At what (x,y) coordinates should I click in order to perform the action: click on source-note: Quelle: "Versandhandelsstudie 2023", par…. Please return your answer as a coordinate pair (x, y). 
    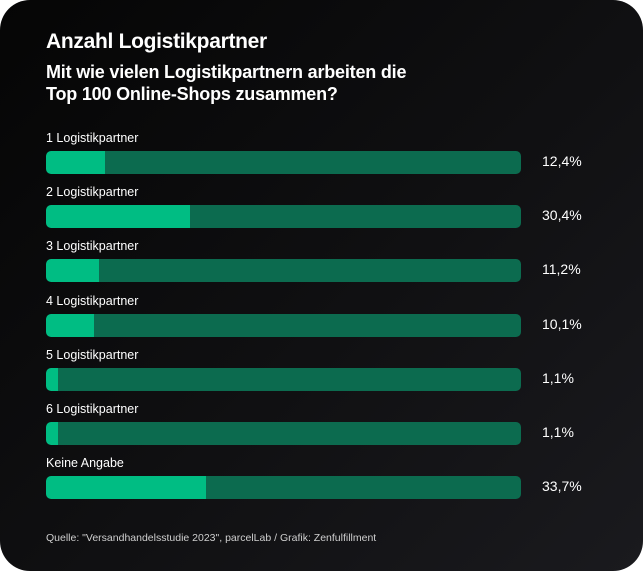
    Looking at the image, I should click on (211, 538).